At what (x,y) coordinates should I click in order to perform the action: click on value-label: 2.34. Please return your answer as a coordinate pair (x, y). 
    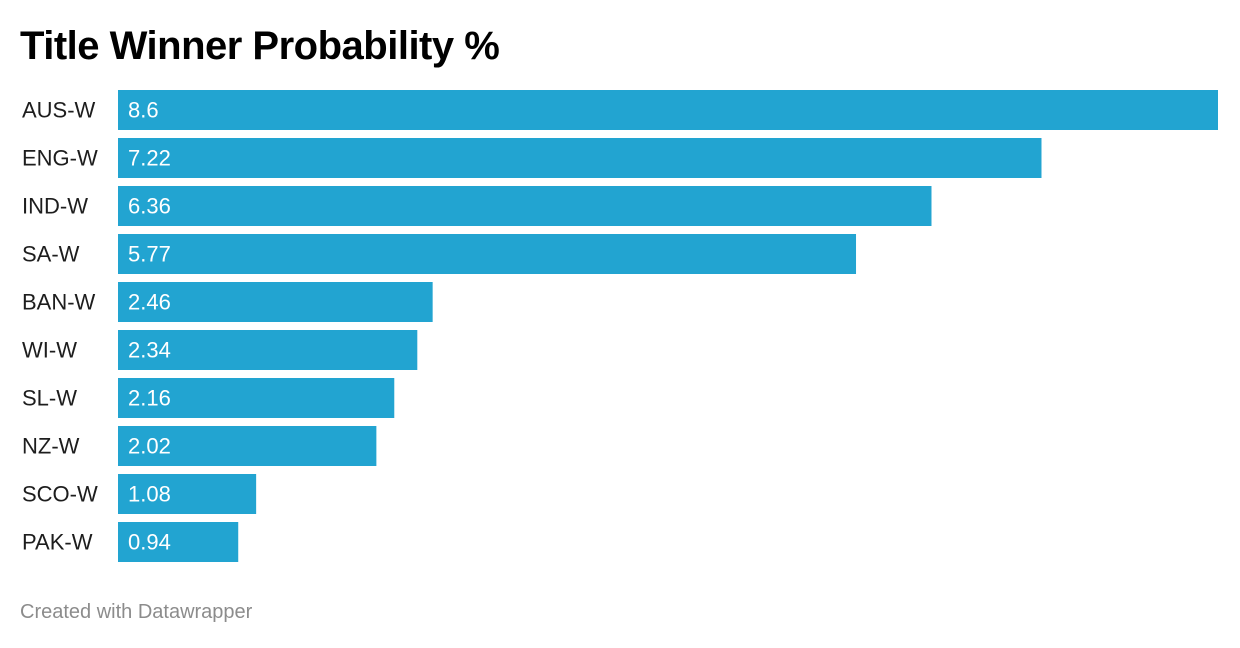
    Looking at the image, I should click on (149, 350).